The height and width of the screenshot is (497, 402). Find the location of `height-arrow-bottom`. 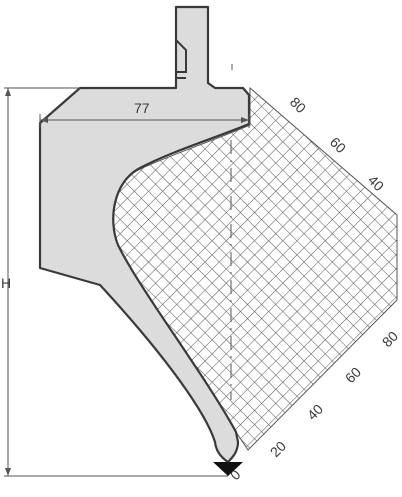

height-arrow-bottom is located at coordinates (8, 472).